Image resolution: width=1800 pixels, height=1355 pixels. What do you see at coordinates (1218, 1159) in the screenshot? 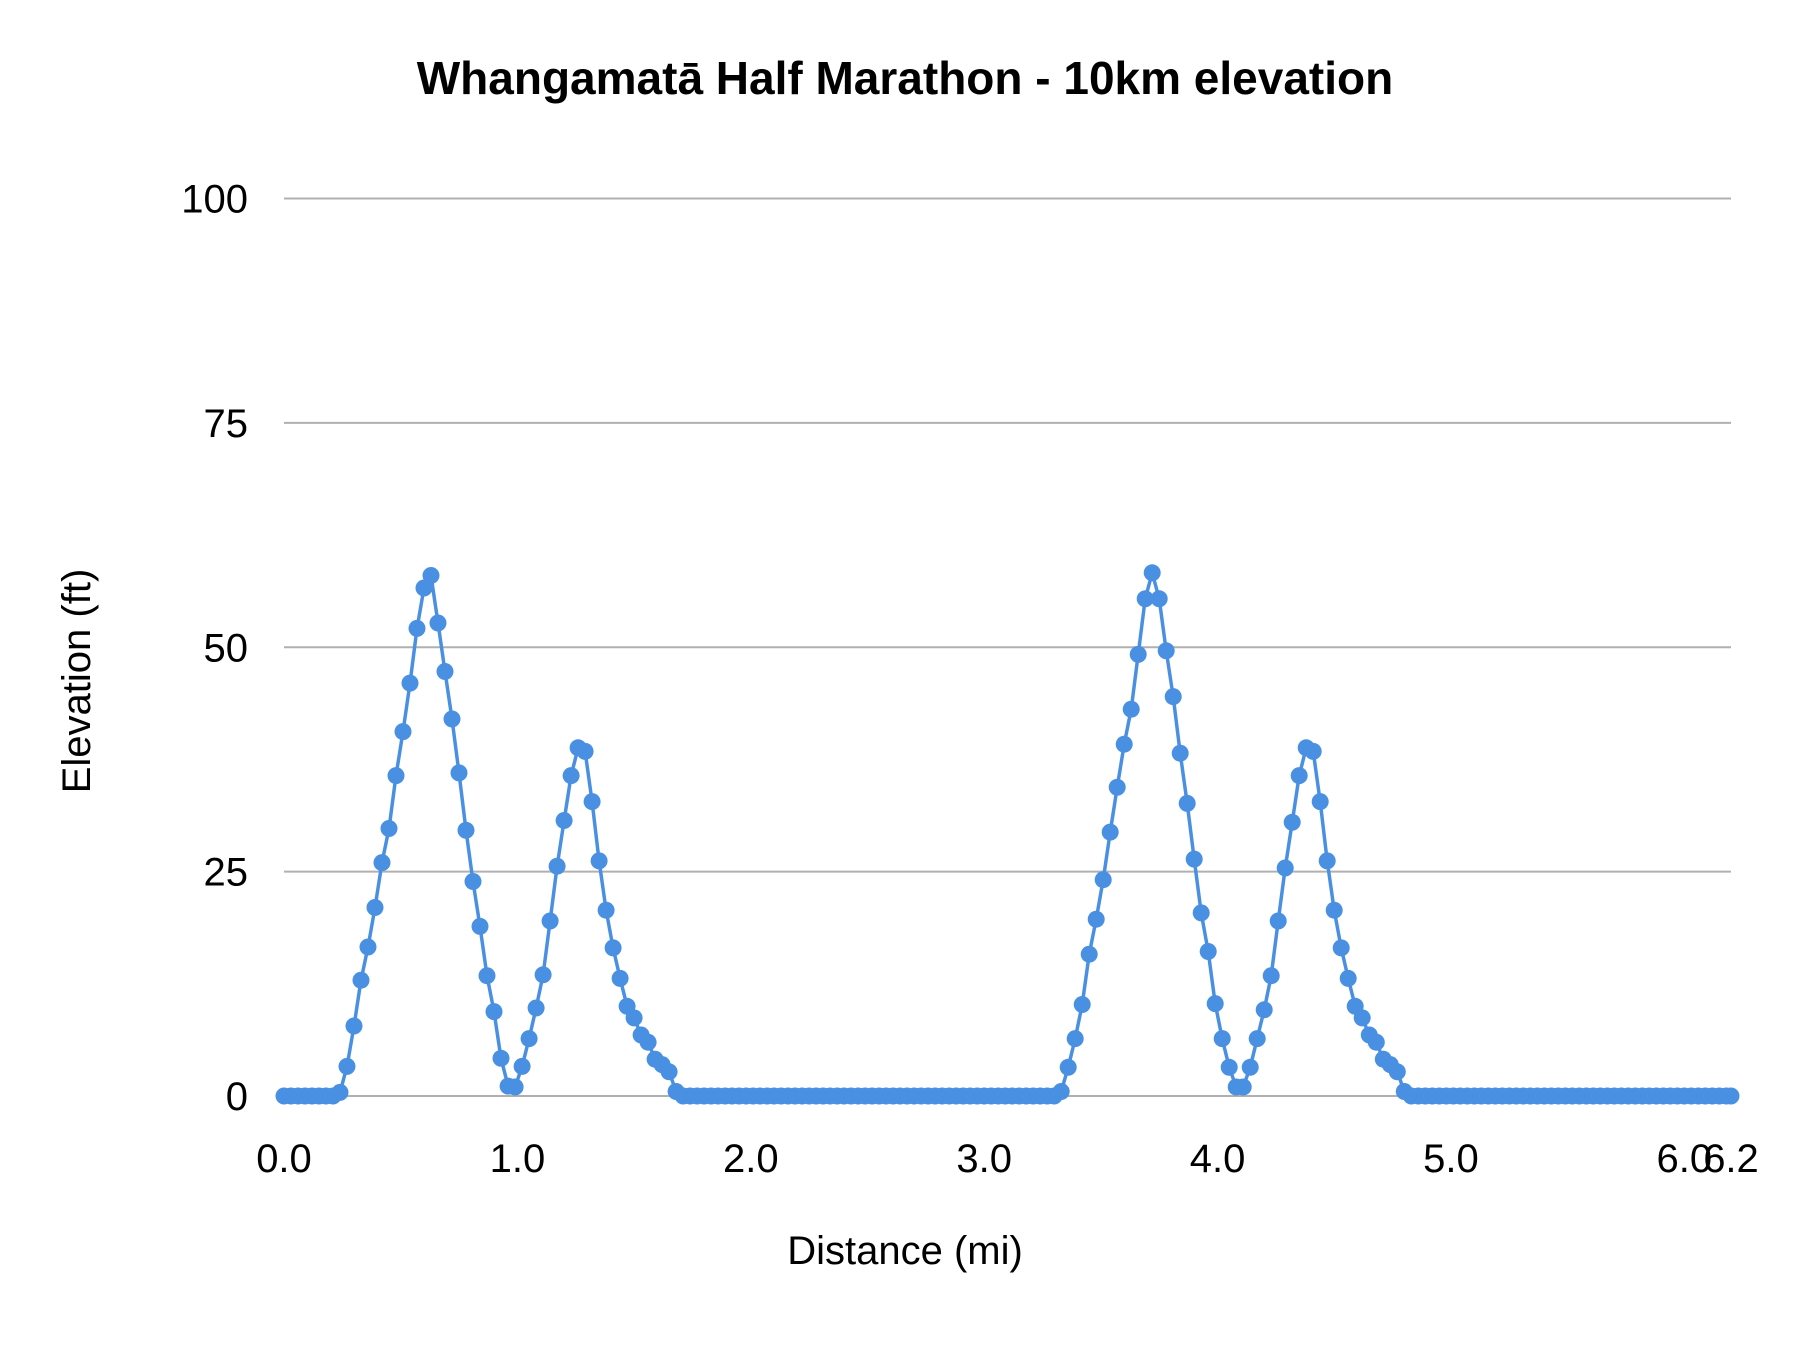
I see `x-tick-label: 4.0` at bounding box center [1218, 1159].